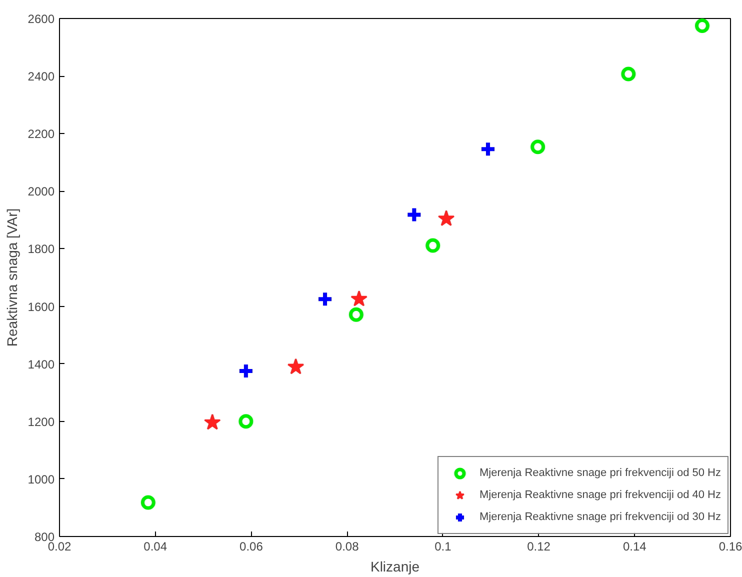 This screenshot has width=742, height=577. What do you see at coordinates (41, 307) in the screenshot?
I see `y-tick-label: 1600` at bounding box center [41, 307].